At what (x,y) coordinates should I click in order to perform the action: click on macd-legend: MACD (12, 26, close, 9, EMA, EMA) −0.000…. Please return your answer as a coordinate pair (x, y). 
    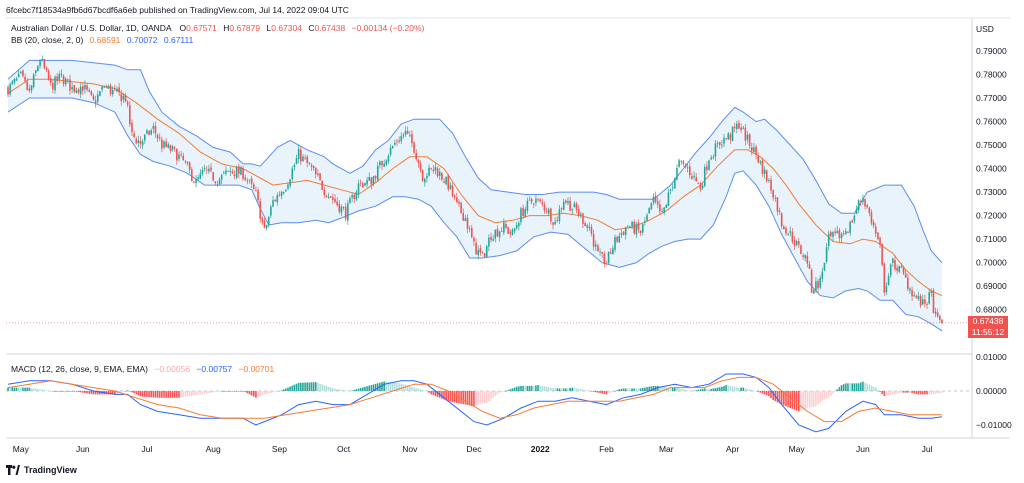
    Looking at the image, I should click on (142, 369).